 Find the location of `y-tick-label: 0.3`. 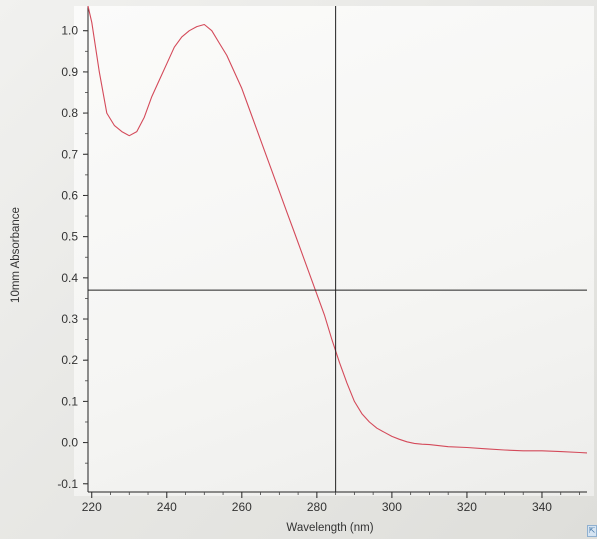

y-tick-label: 0.3 is located at coordinates (69, 319).